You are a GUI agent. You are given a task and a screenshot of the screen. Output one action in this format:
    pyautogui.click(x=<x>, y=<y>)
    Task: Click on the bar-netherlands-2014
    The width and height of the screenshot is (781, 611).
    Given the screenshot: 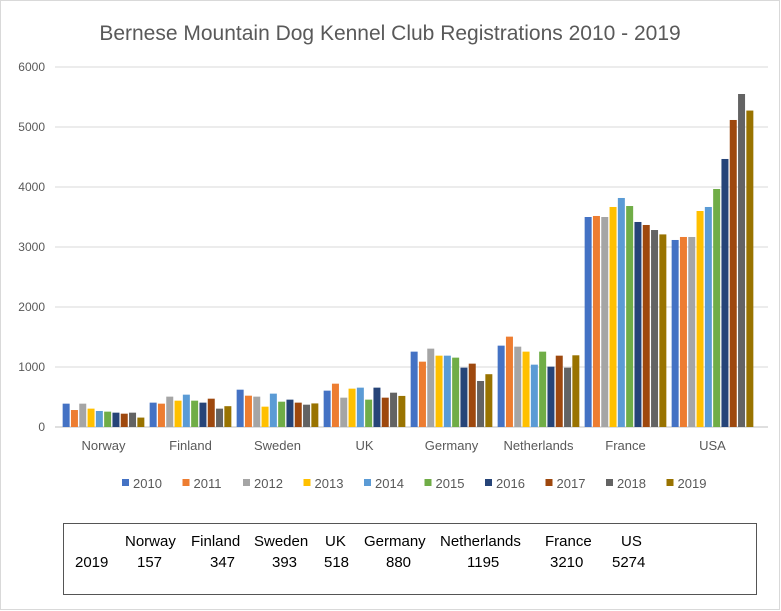 What is the action you would take?
    pyautogui.click(x=534, y=395)
    